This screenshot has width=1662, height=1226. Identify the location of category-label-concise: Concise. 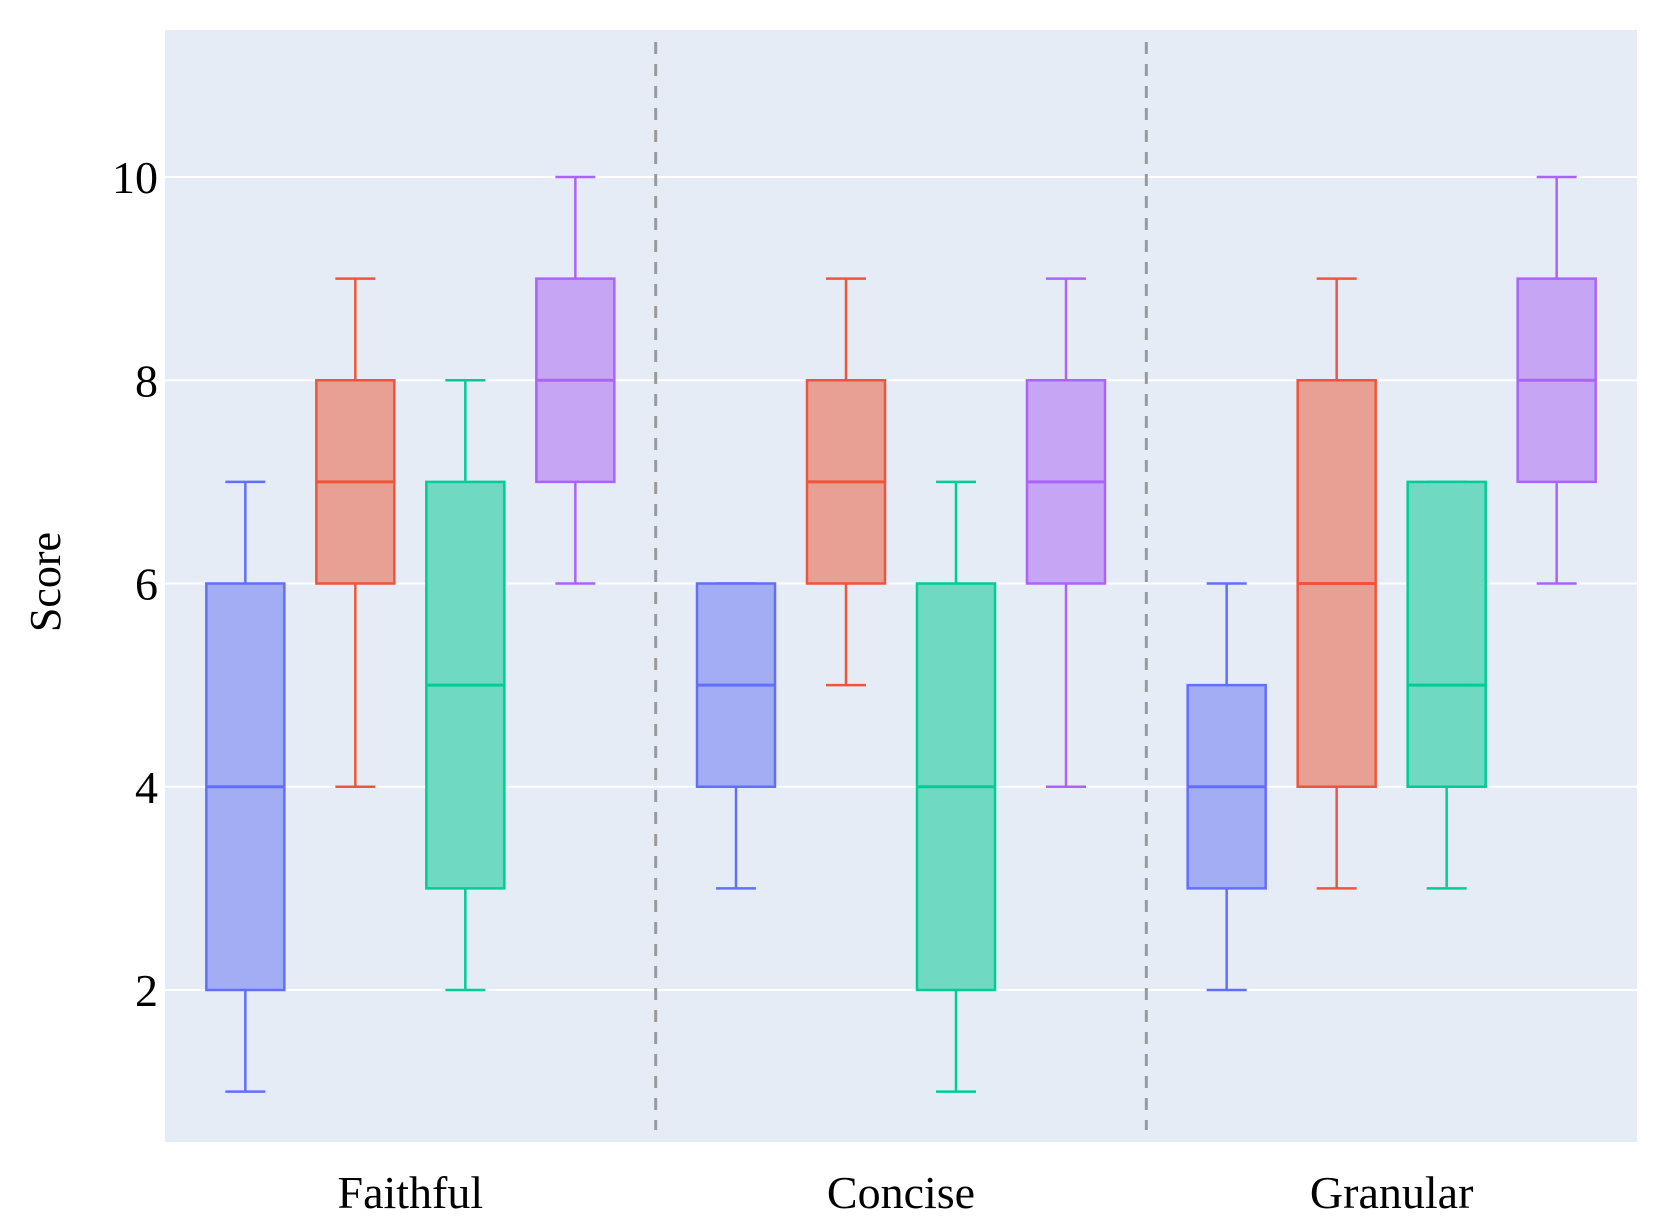
(901, 1192).